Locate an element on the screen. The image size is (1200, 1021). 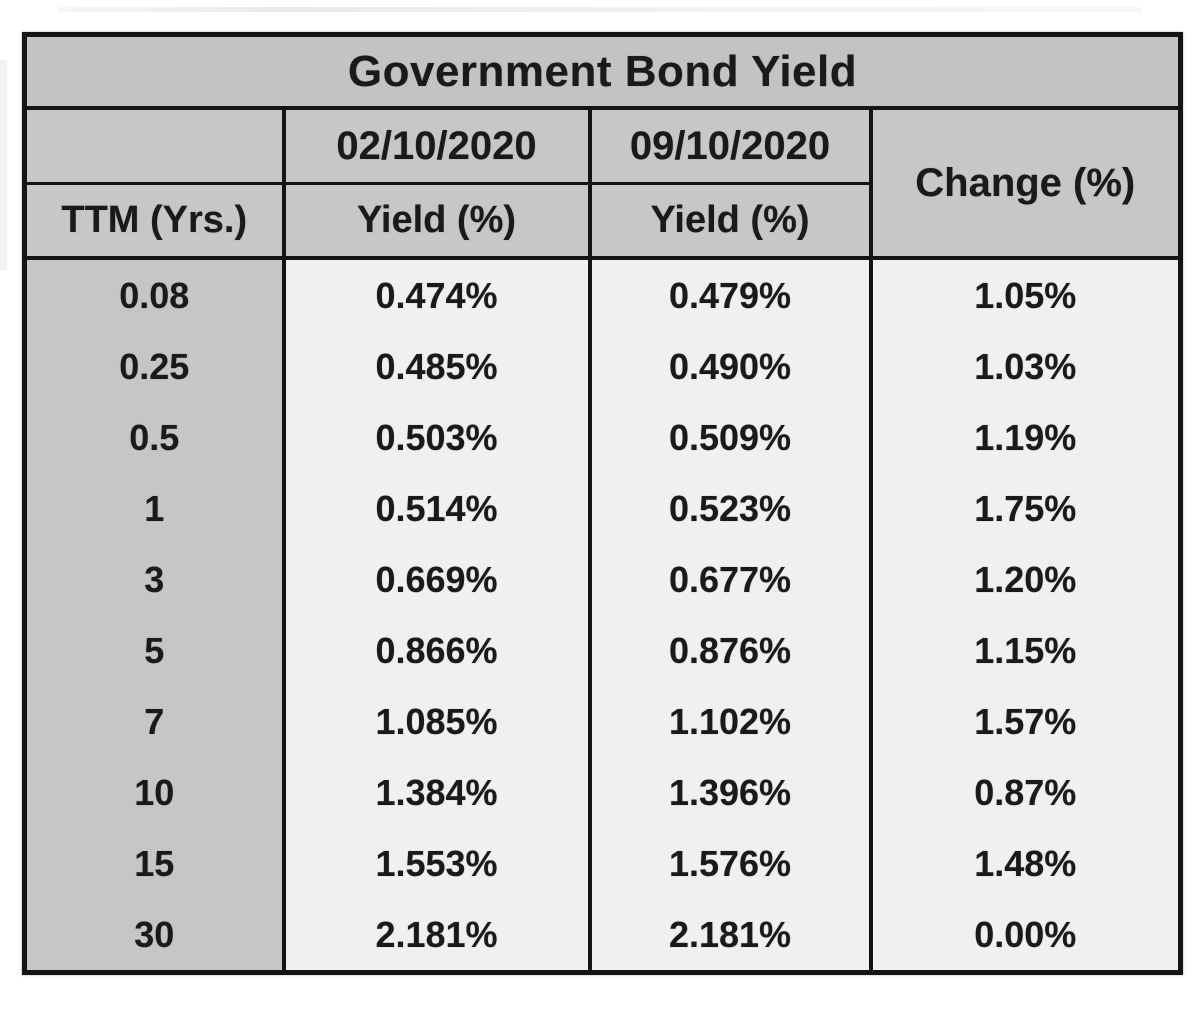
yield1-cell: 1.384% is located at coordinates (435, 792).